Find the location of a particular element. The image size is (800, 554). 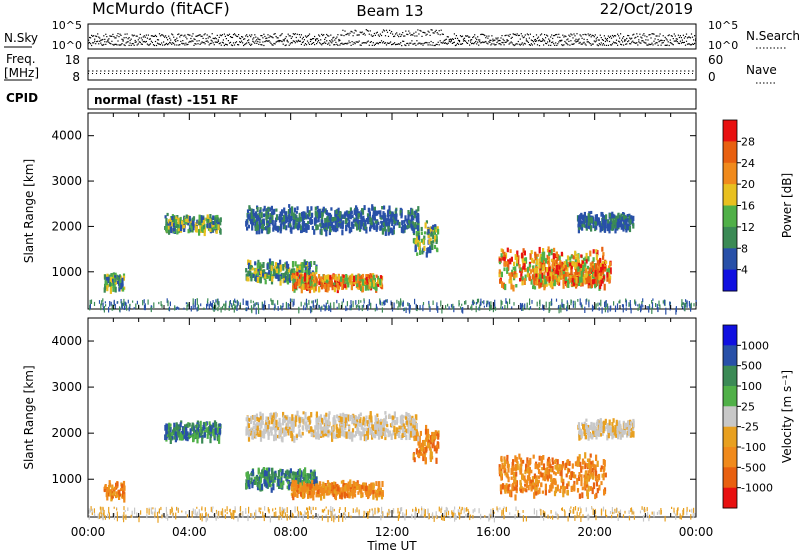

freq-left-tick-bottom: 8 is located at coordinates (76, 77).